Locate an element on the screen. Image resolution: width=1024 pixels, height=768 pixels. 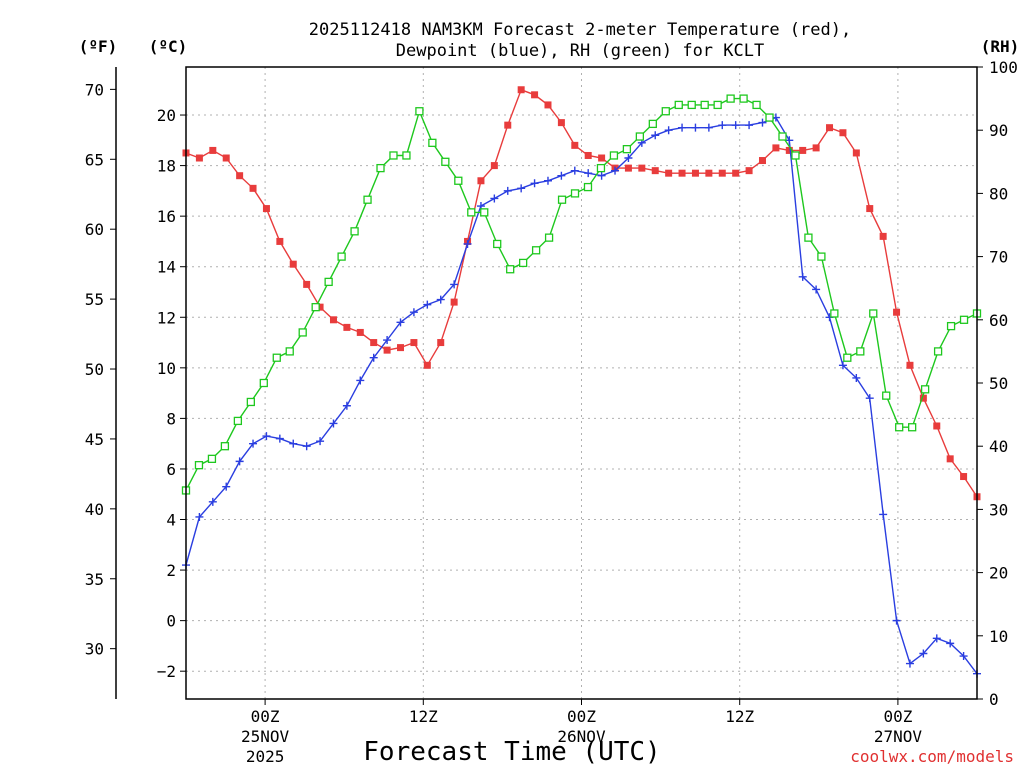
x-axis-title: Forecast Time (UTC) is located at coordinates (511, 752).